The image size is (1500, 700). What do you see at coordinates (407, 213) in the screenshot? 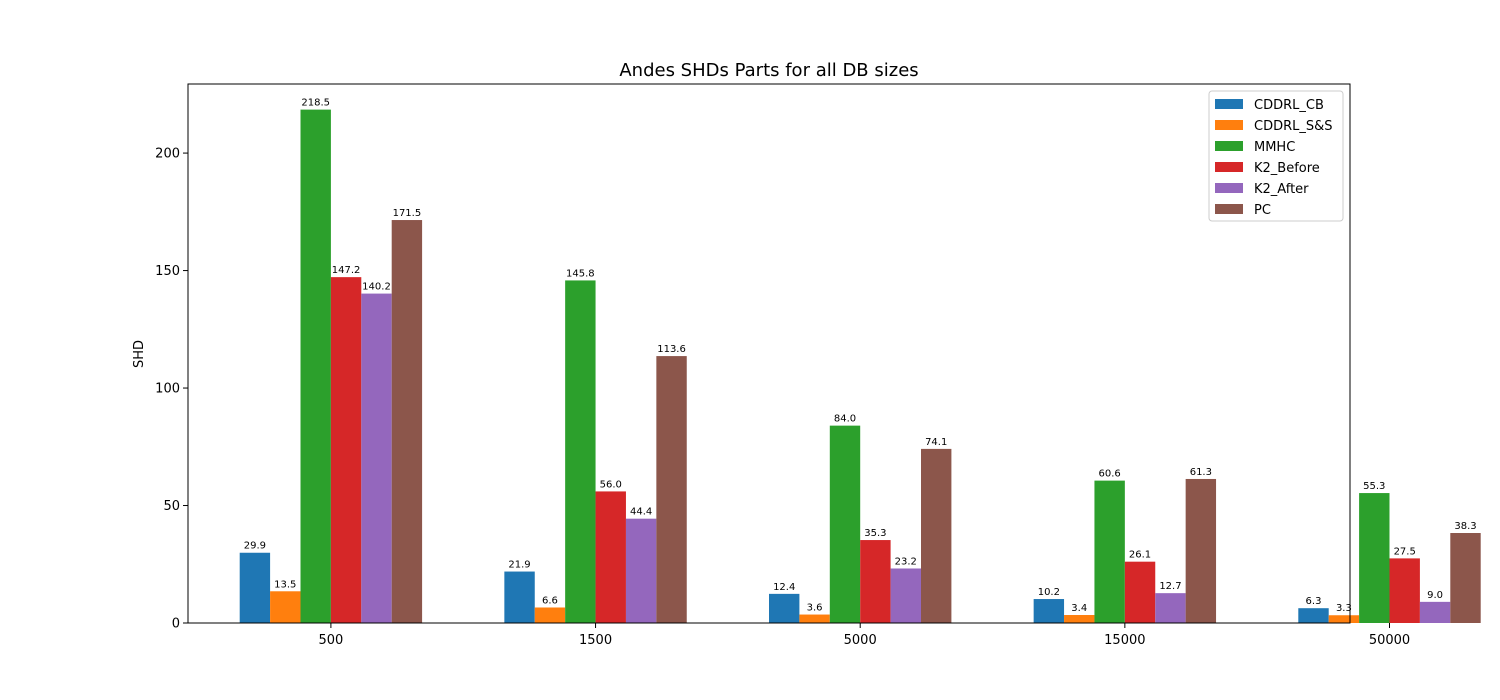
I see `bar-value-label: 171.5` at bounding box center [407, 213].